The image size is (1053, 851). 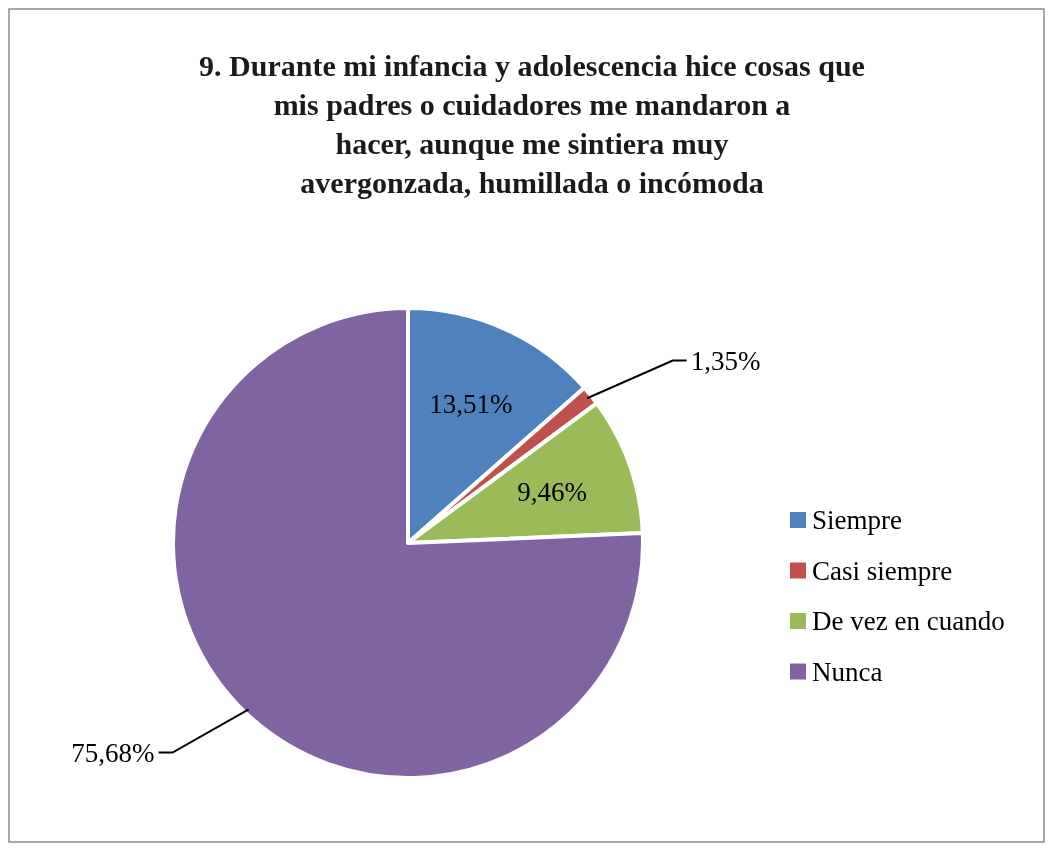 What do you see at coordinates (552, 492) in the screenshot?
I see `data-label: 9,46%` at bounding box center [552, 492].